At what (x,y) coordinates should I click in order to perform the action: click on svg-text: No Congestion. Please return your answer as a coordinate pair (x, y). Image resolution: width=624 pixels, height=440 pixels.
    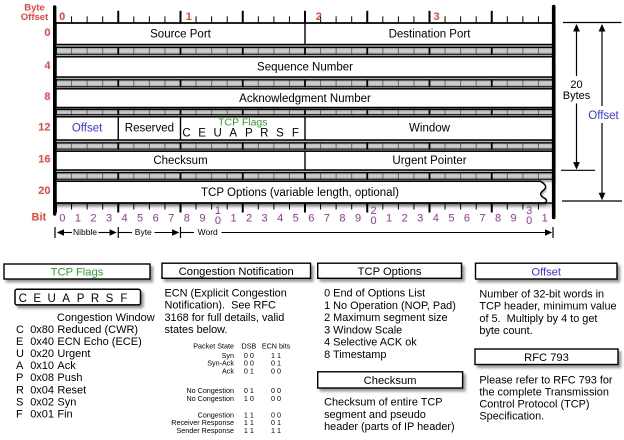
    Looking at the image, I should click on (210, 398).